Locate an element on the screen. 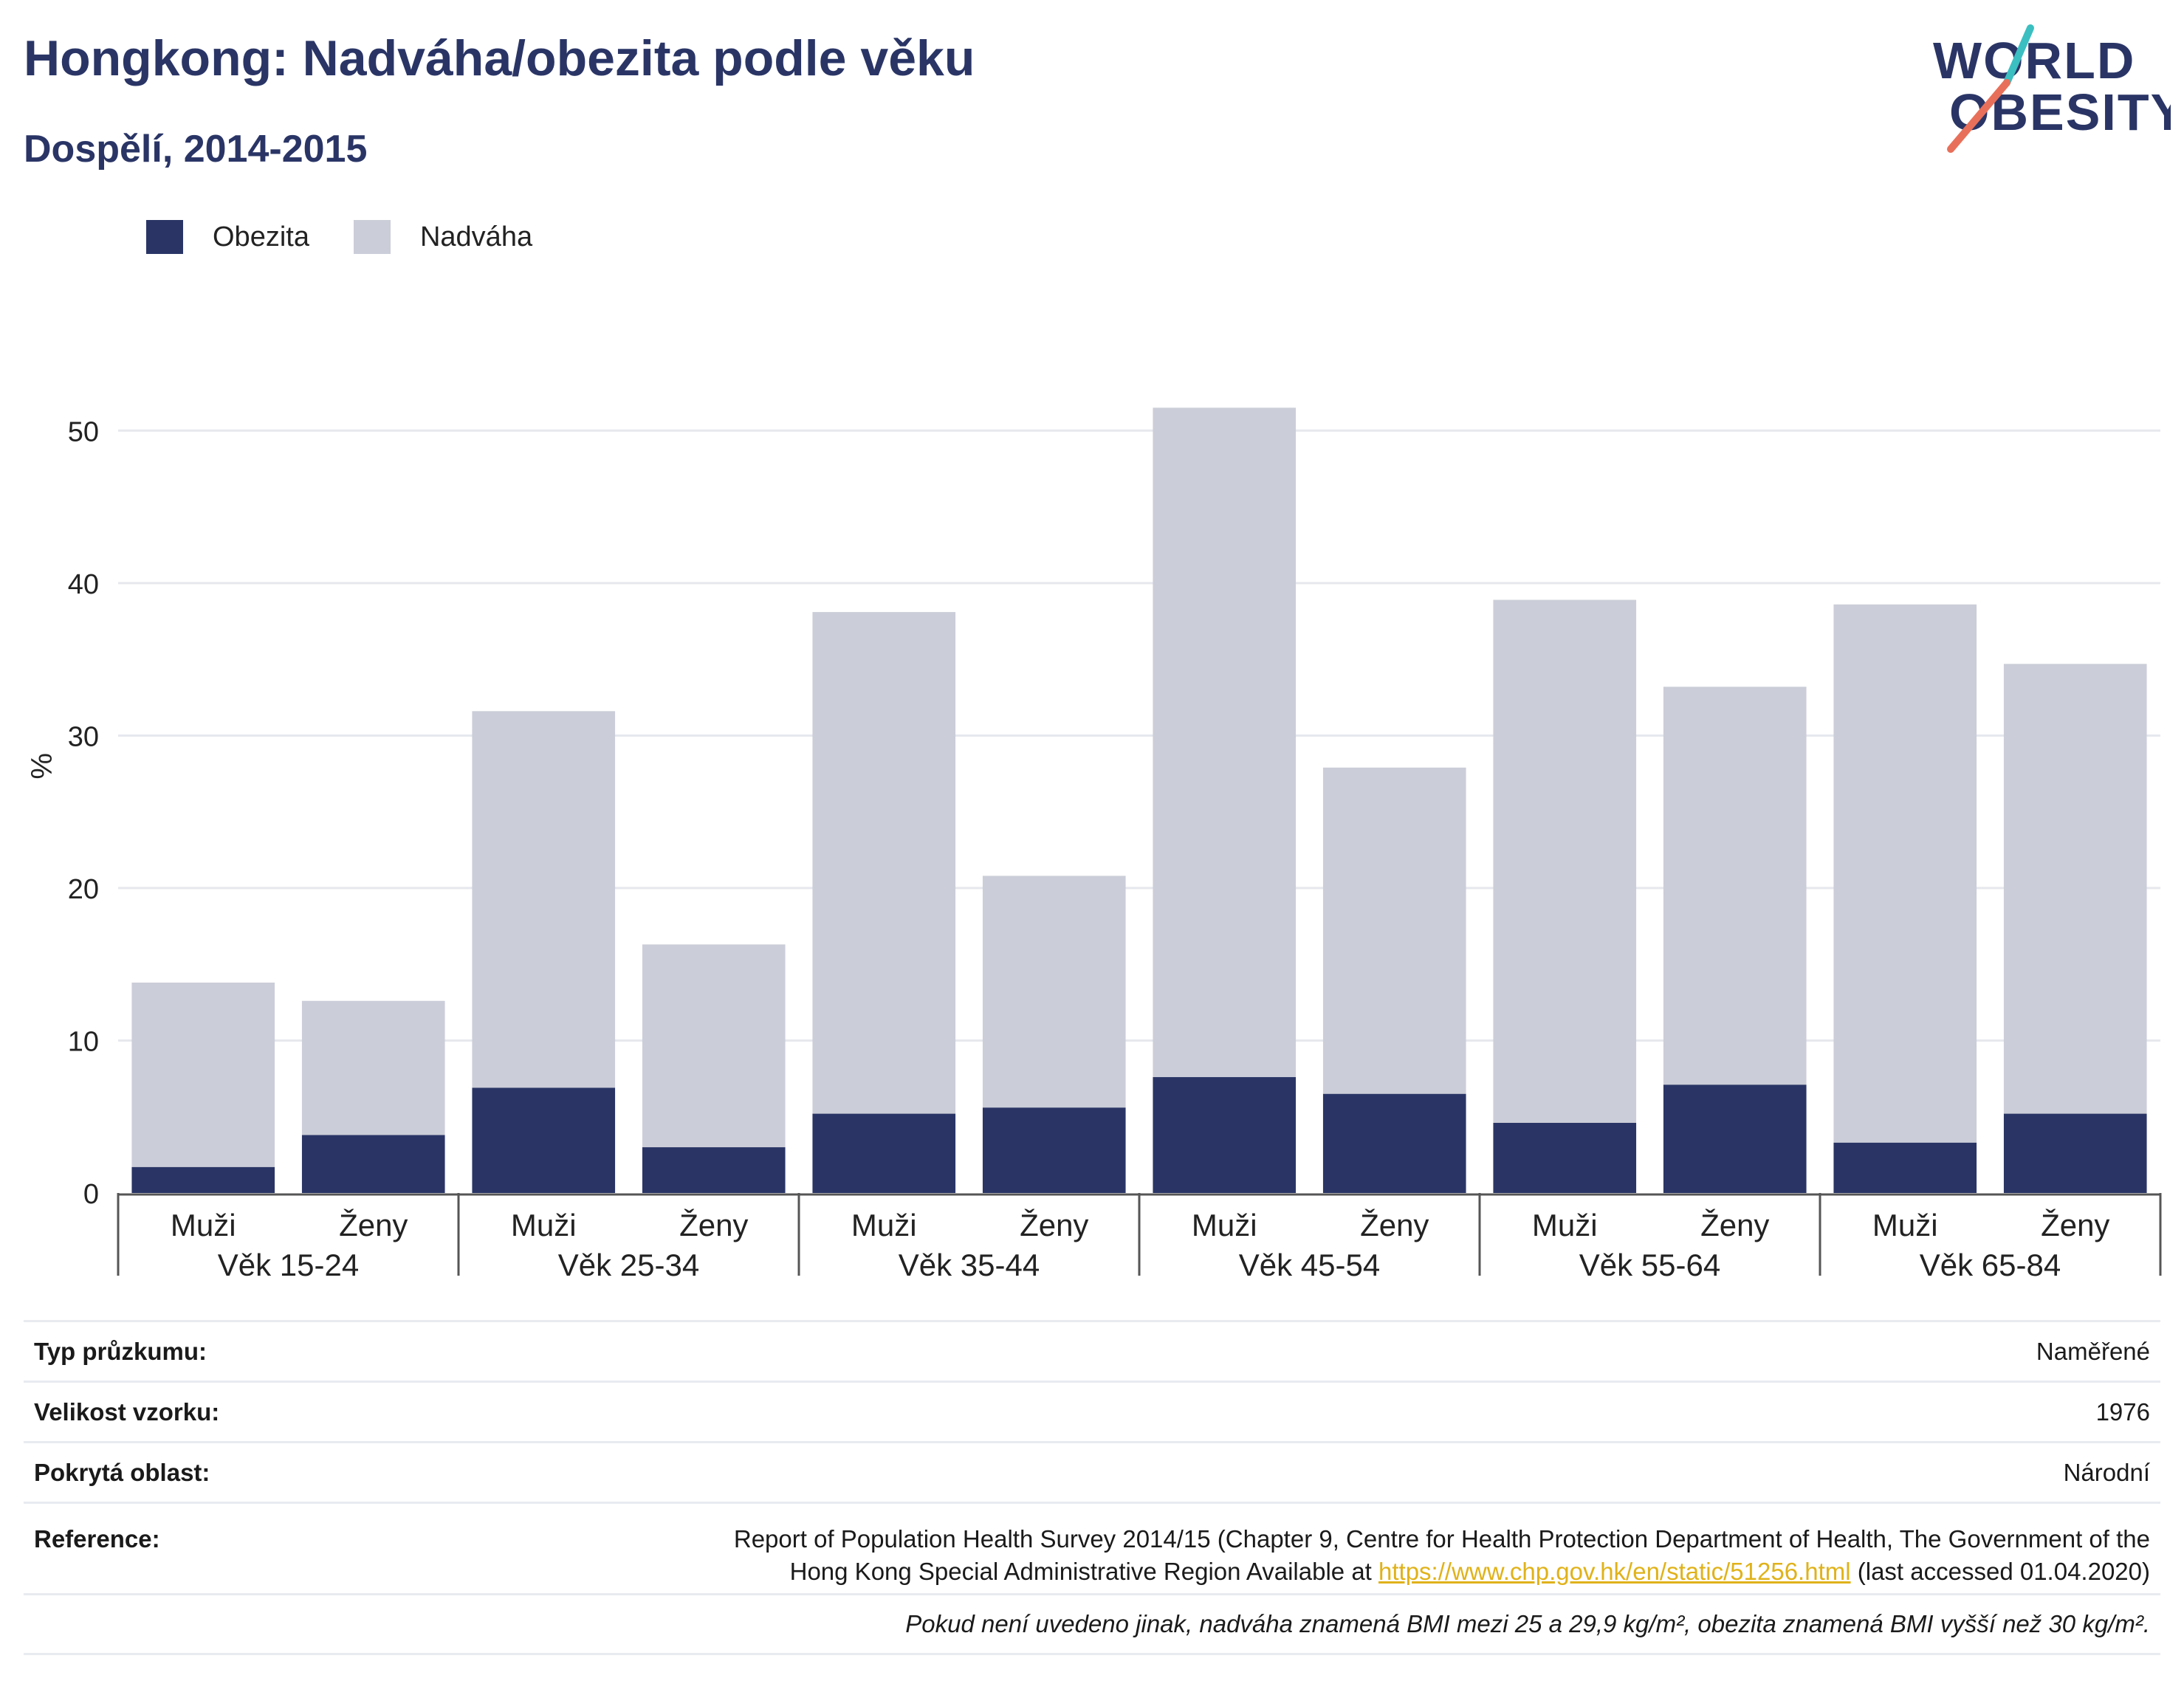 The height and width of the screenshot is (1695, 2184). y-tick-label: 10 is located at coordinates (84, 1041).